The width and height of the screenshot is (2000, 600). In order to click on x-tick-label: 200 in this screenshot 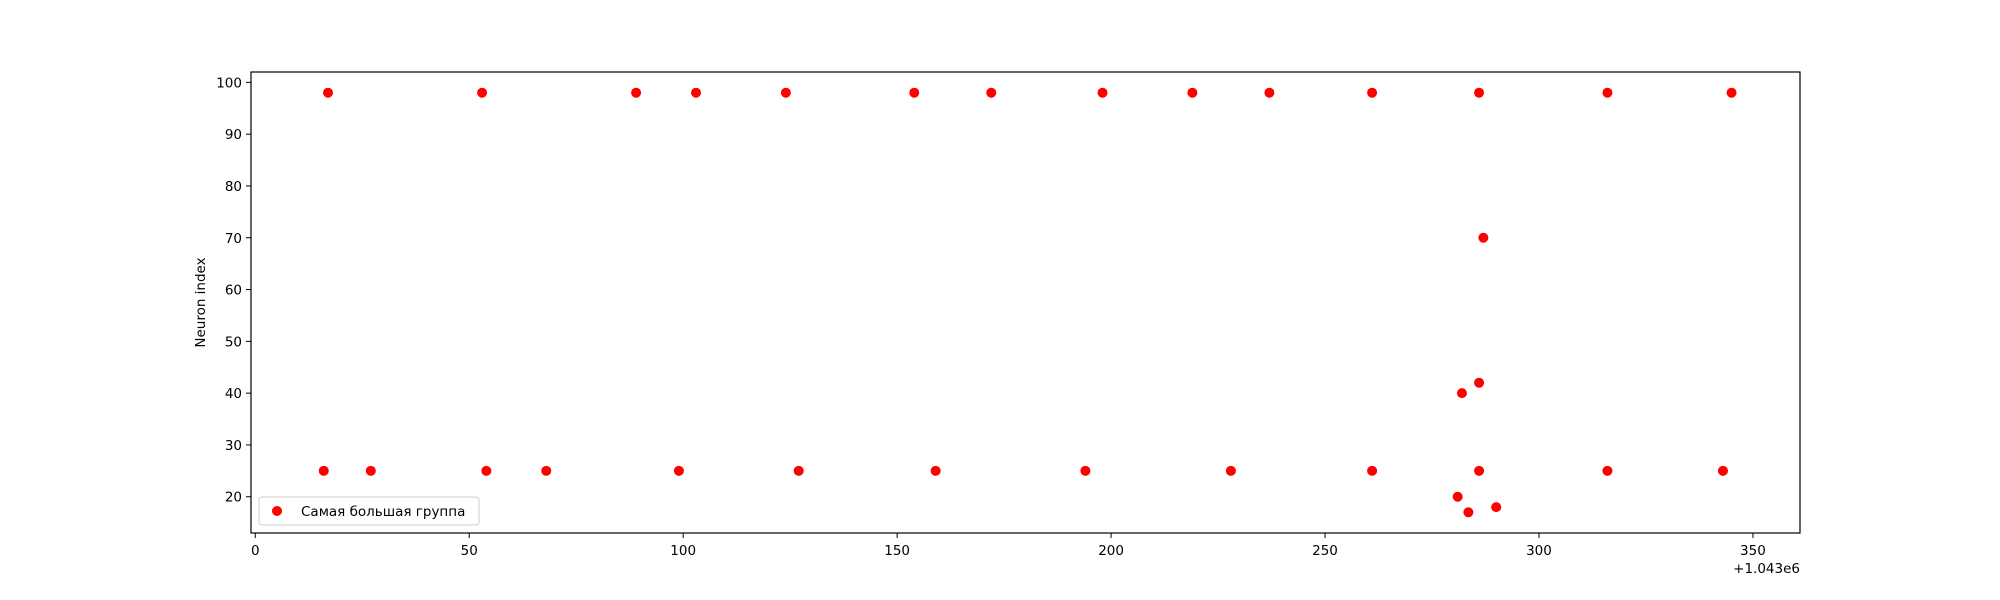, I will do `click(1111, 551)`.